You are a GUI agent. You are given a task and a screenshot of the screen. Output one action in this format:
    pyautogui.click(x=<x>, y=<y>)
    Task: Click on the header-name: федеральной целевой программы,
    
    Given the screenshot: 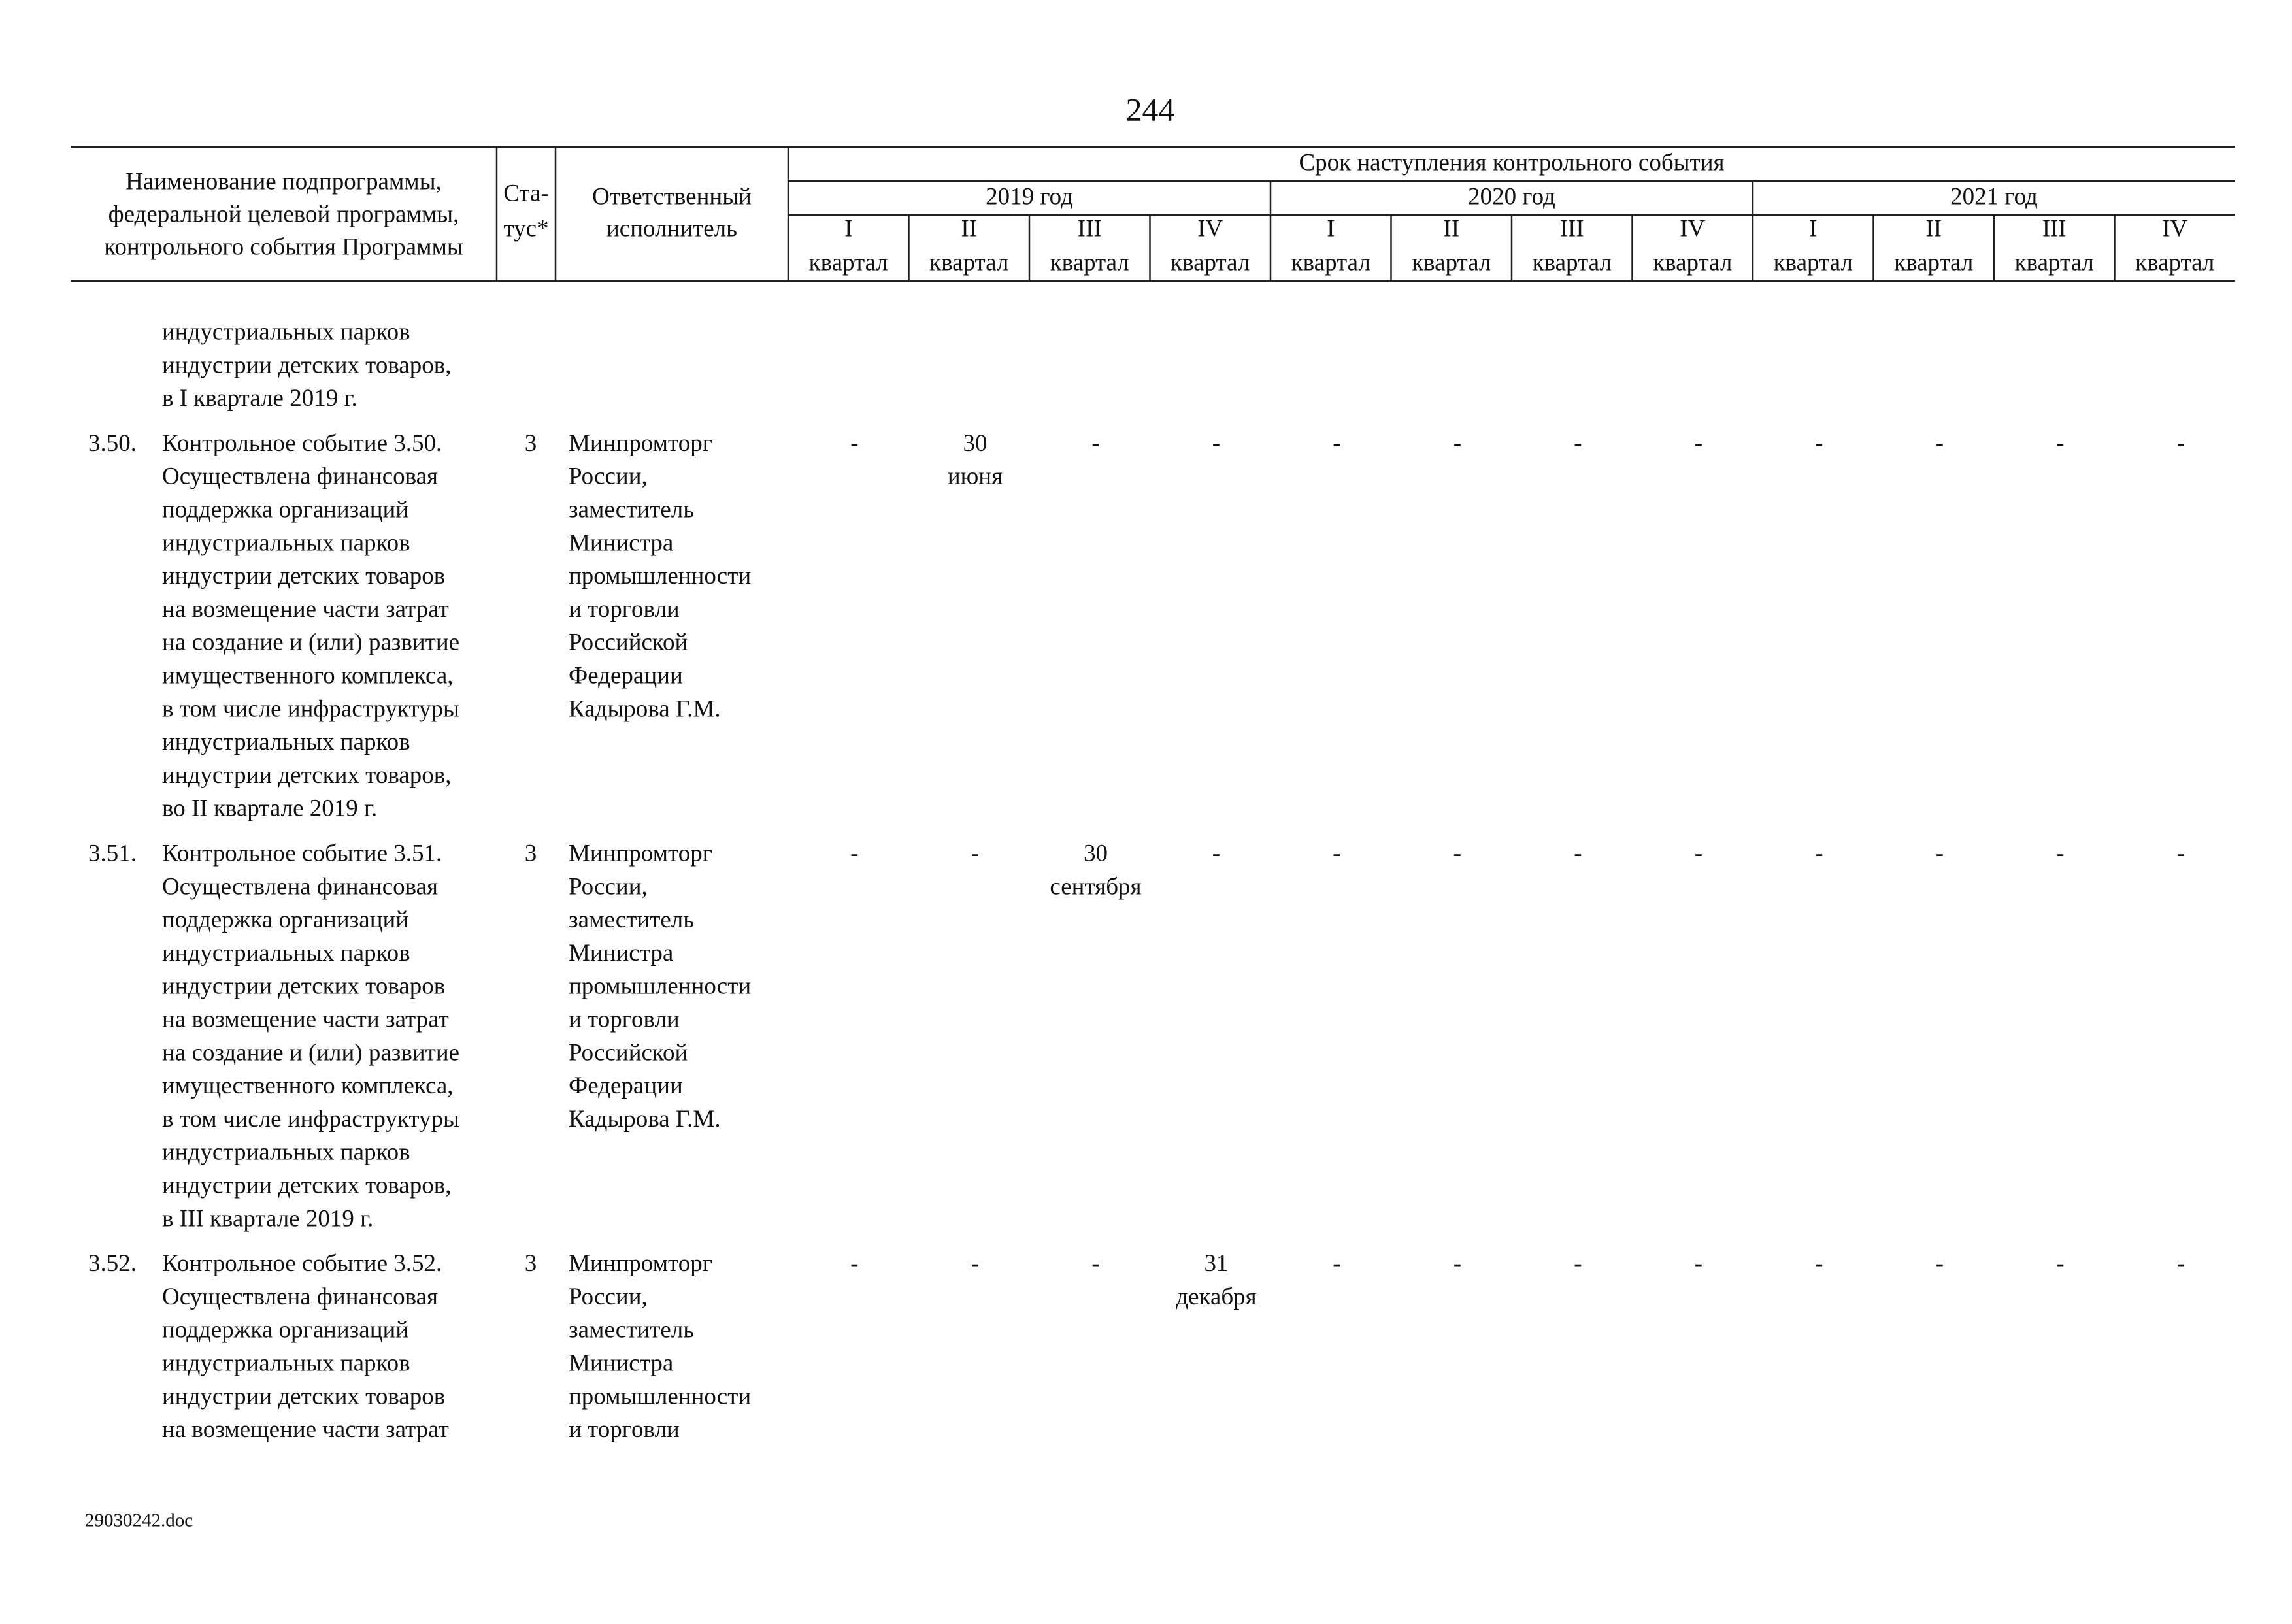 What is the action you would take?
    pyautogui.click(x=283, y=214)
    